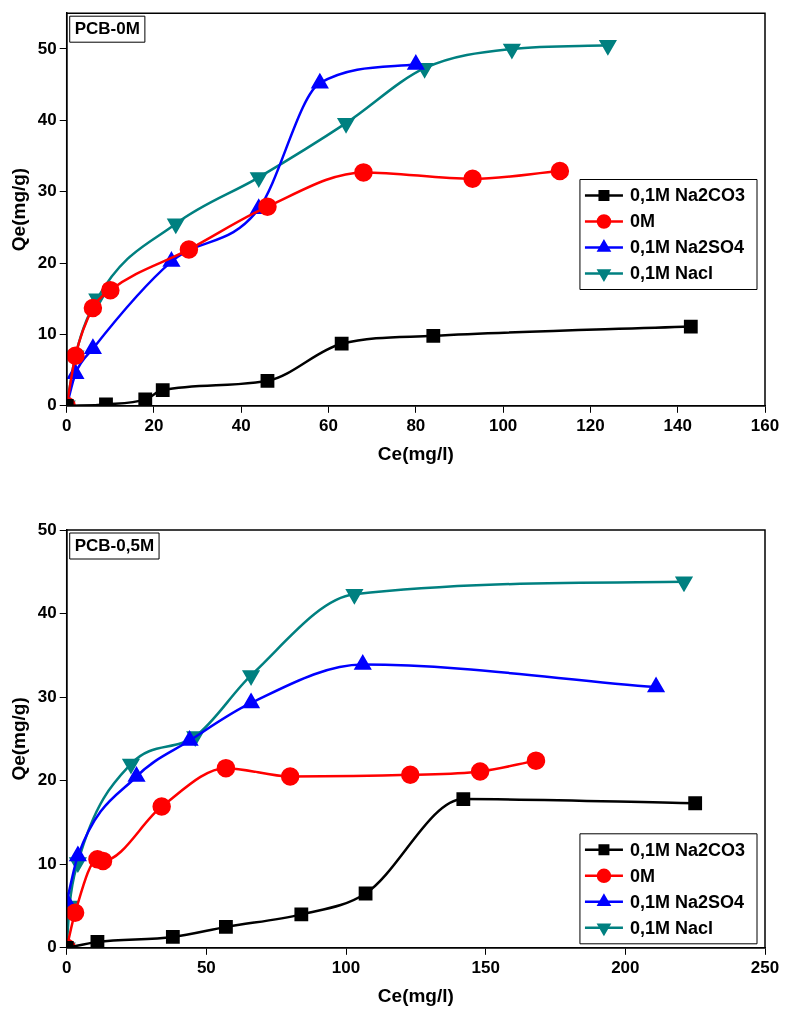 The height and width of the screenshot is (1012, 785). Describe the element at coordinates (329, 425) in the screenshot. I see `x-tick-label: 60` at that location.